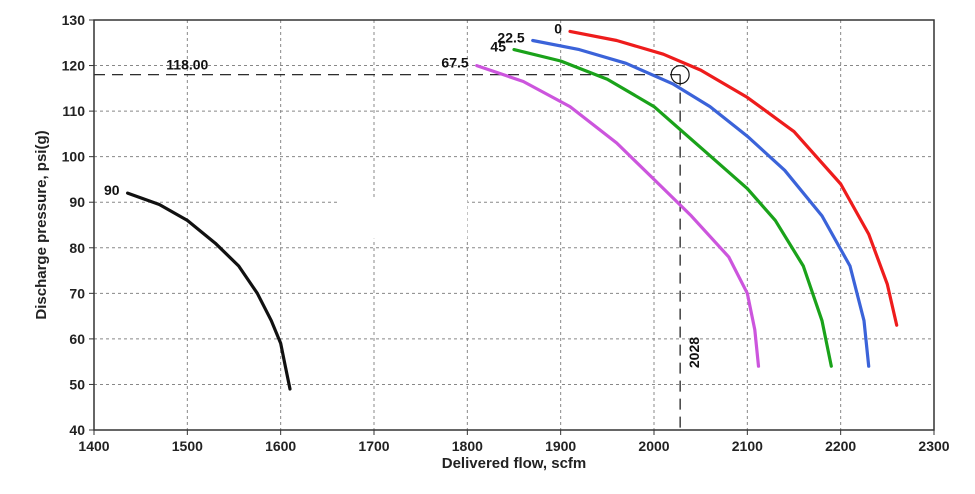  Describe the element at coordinates (77, 384) in the screenshot. I see `y-tick-label: 50` at that location.